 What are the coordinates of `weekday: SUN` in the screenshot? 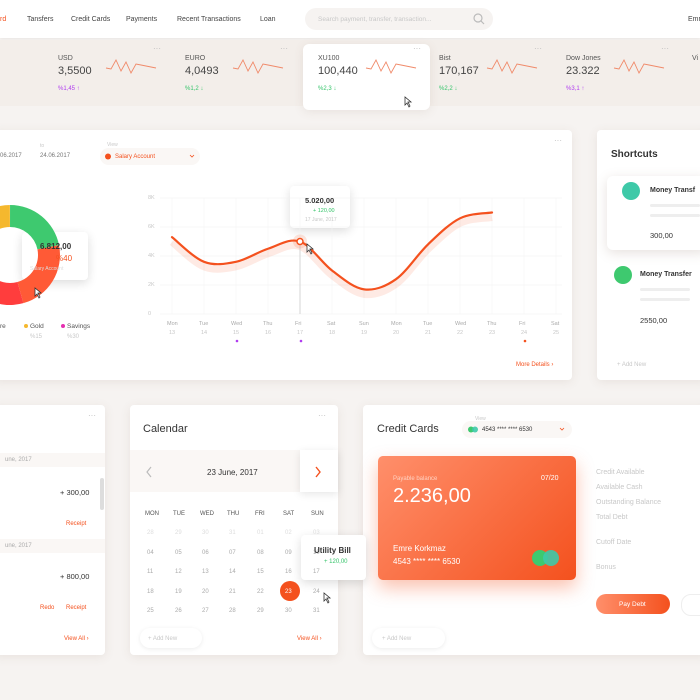 It's located at (317, 514).